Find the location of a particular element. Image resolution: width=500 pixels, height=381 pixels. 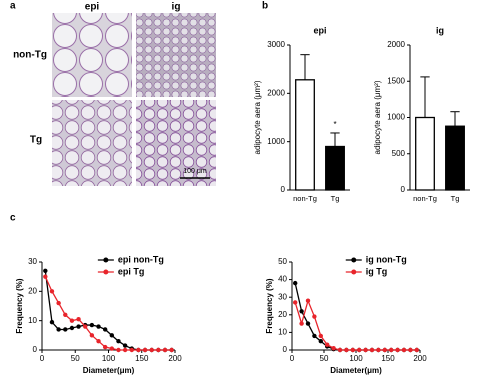

chart-title: ig is located at coordinates (440, 30).